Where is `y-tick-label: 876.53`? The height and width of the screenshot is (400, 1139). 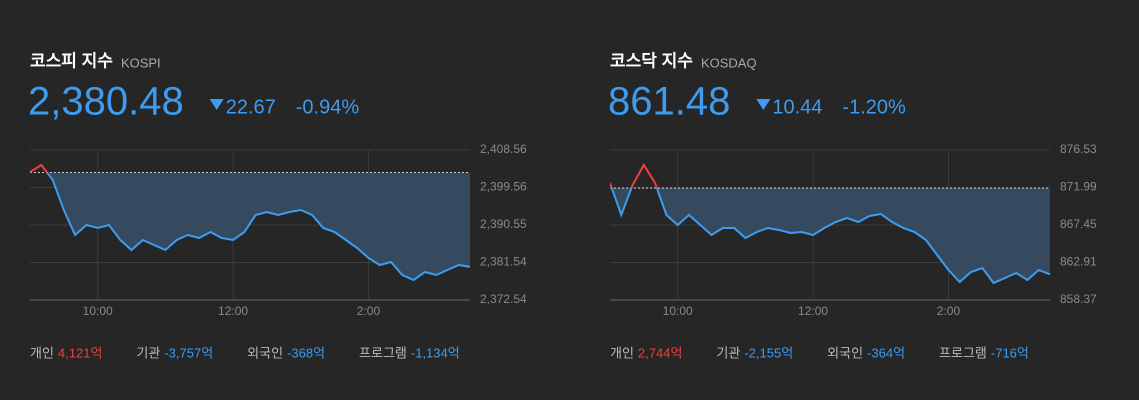 y-tick-label: 876.53 is located at coordinates (1078, 149).